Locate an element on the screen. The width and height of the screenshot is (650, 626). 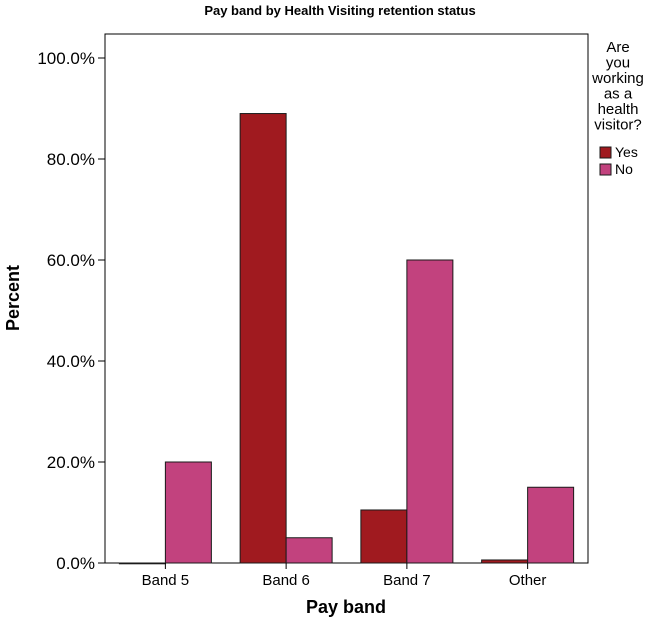
x-tick-label: Band 6 is located at coordinates (286, 580).